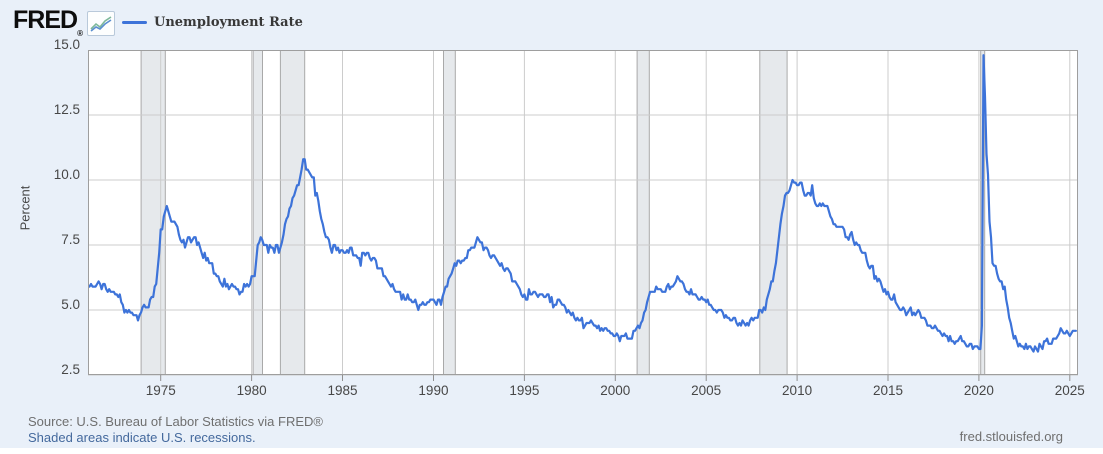 This screenshot has width=1103, height=454. What do you see at coordinates (160, 390) in the screenshot?
I see `x-tick-label: 1975` at bounding box center [160, 390].